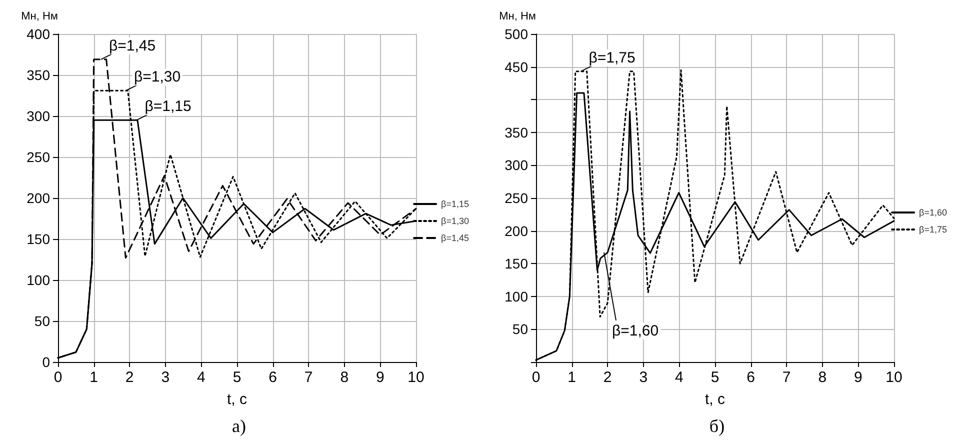  Describe the element at coordinates (455, 238) in the screenshot. I see `legend-label: β=1,45` at that location.